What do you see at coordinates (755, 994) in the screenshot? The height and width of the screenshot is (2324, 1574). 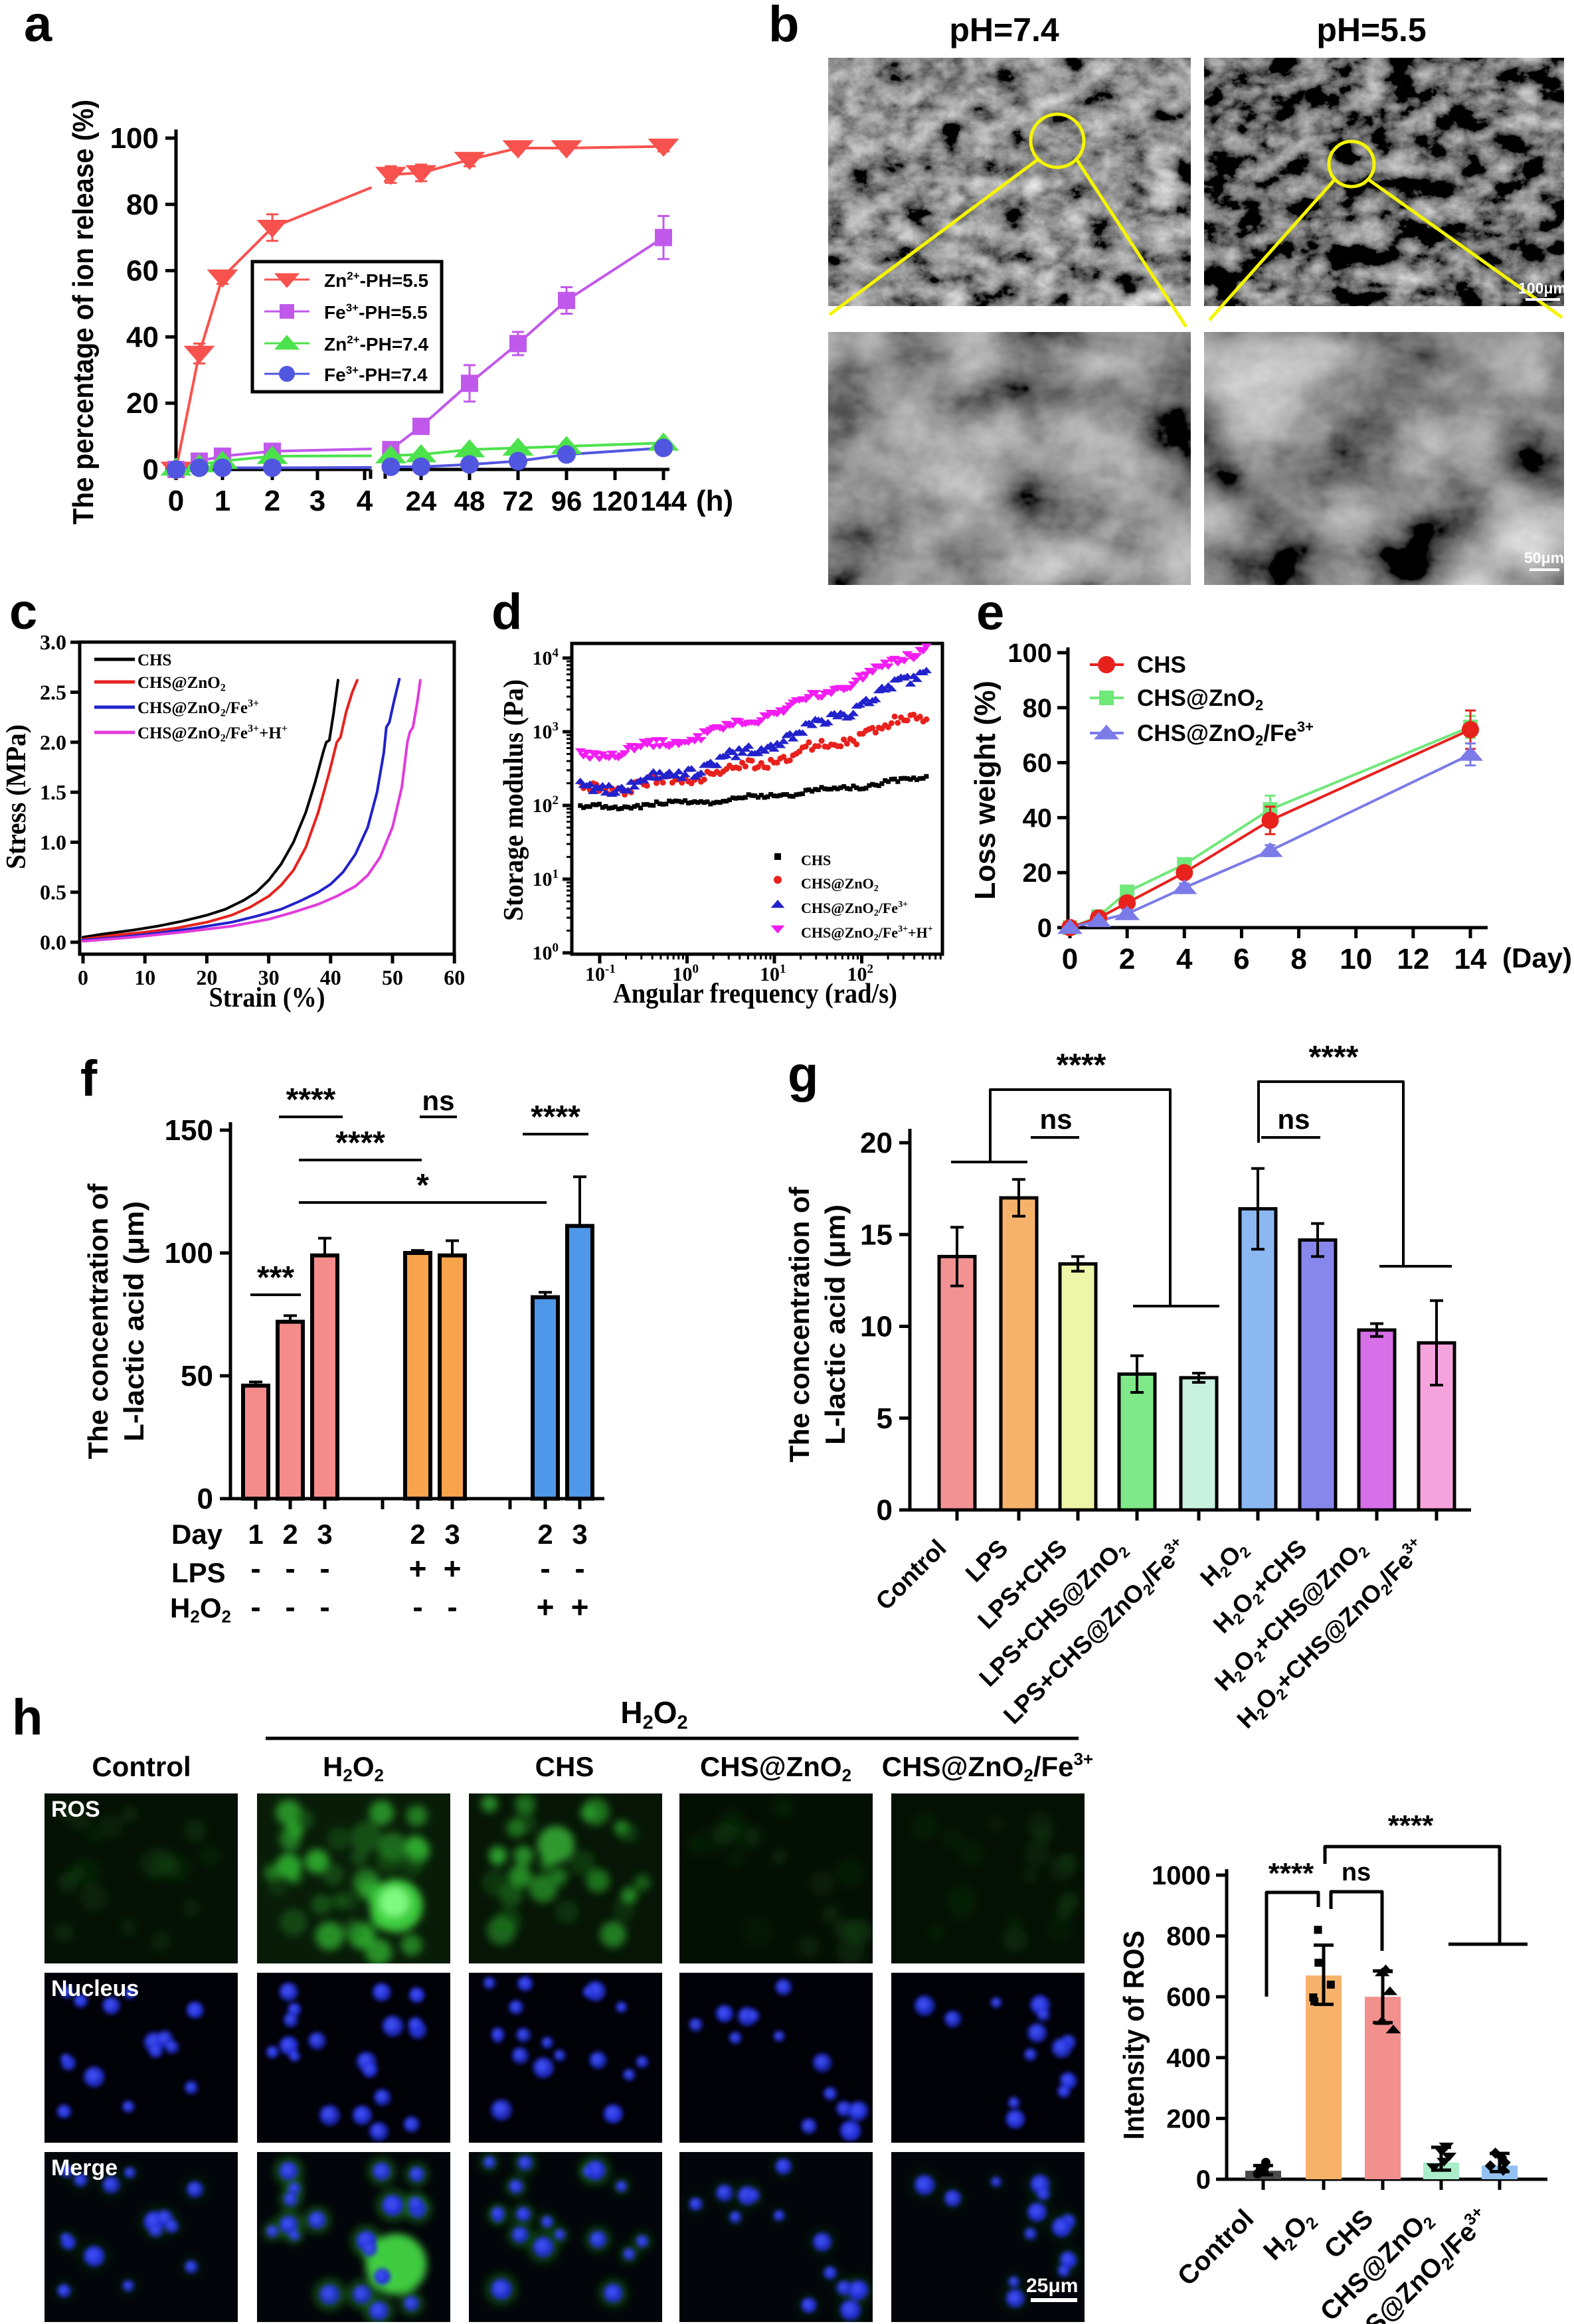 I see `svg-text: Angular frequency (rad/s)` at bounding box center [755, 994].